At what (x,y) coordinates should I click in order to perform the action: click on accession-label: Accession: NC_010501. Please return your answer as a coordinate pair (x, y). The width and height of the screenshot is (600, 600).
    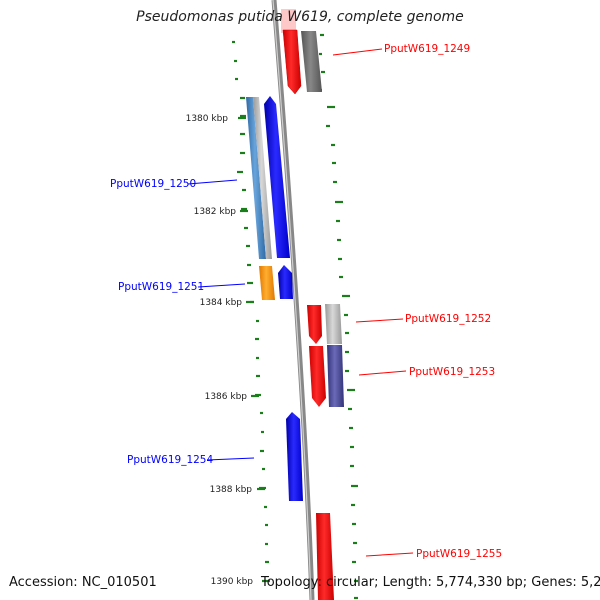
    Looking at the image, I should click on (83, 582).